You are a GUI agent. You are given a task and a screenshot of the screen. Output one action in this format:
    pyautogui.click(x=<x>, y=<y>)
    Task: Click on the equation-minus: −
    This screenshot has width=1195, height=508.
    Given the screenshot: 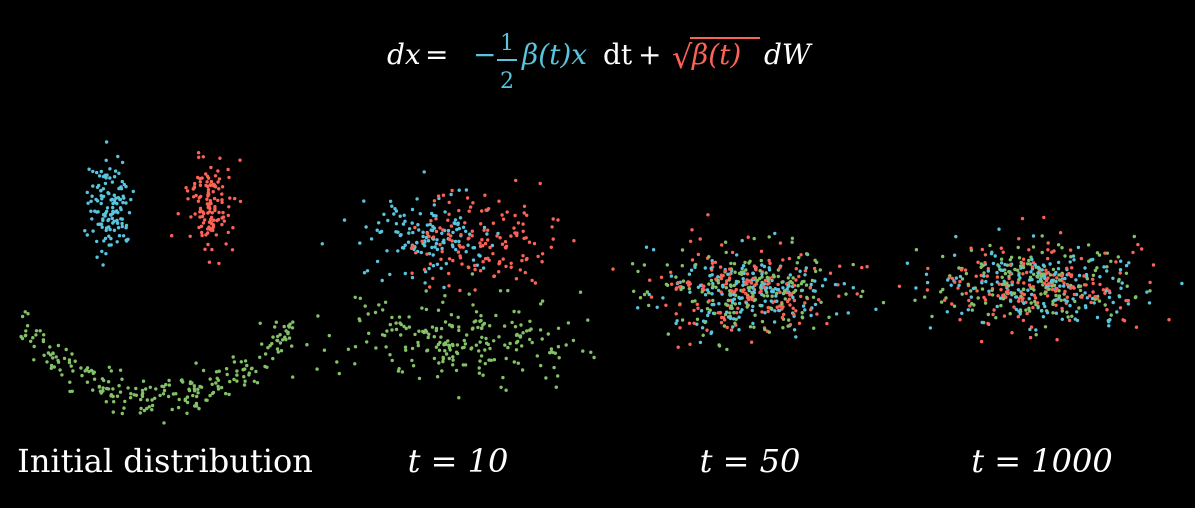 What is the action you would take?
    pyautogui.click(x=484, y=54)
    